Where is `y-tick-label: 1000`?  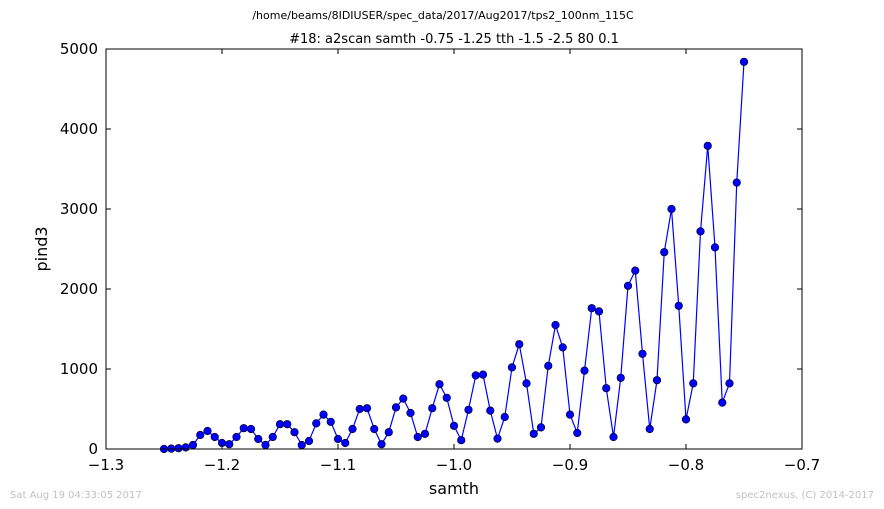
y-tick-label: 1000 is located at coordinates (79, 369).